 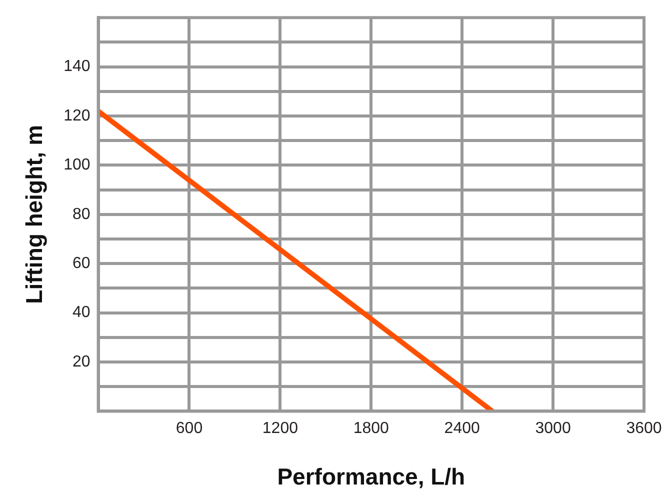 What do you see at coordinates (462, 429) in the screenshot?
I see `x-tick-label: 2400` at bounding box center [462, 429].